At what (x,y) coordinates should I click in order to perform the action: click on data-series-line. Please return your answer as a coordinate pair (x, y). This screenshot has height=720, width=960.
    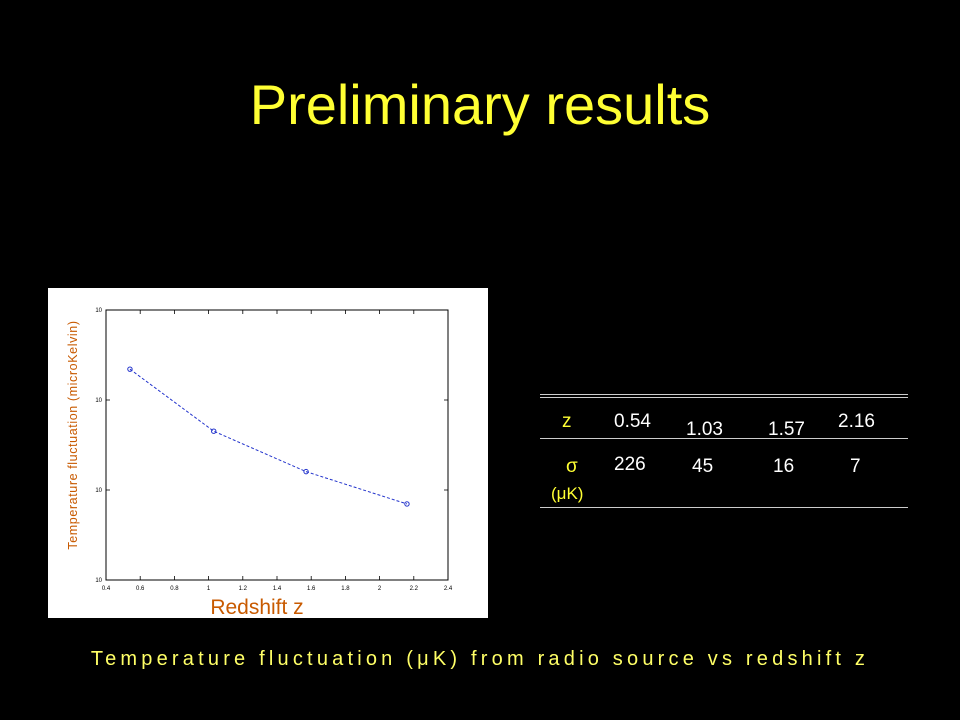
    Looking at the image, I should click on (268, 436).